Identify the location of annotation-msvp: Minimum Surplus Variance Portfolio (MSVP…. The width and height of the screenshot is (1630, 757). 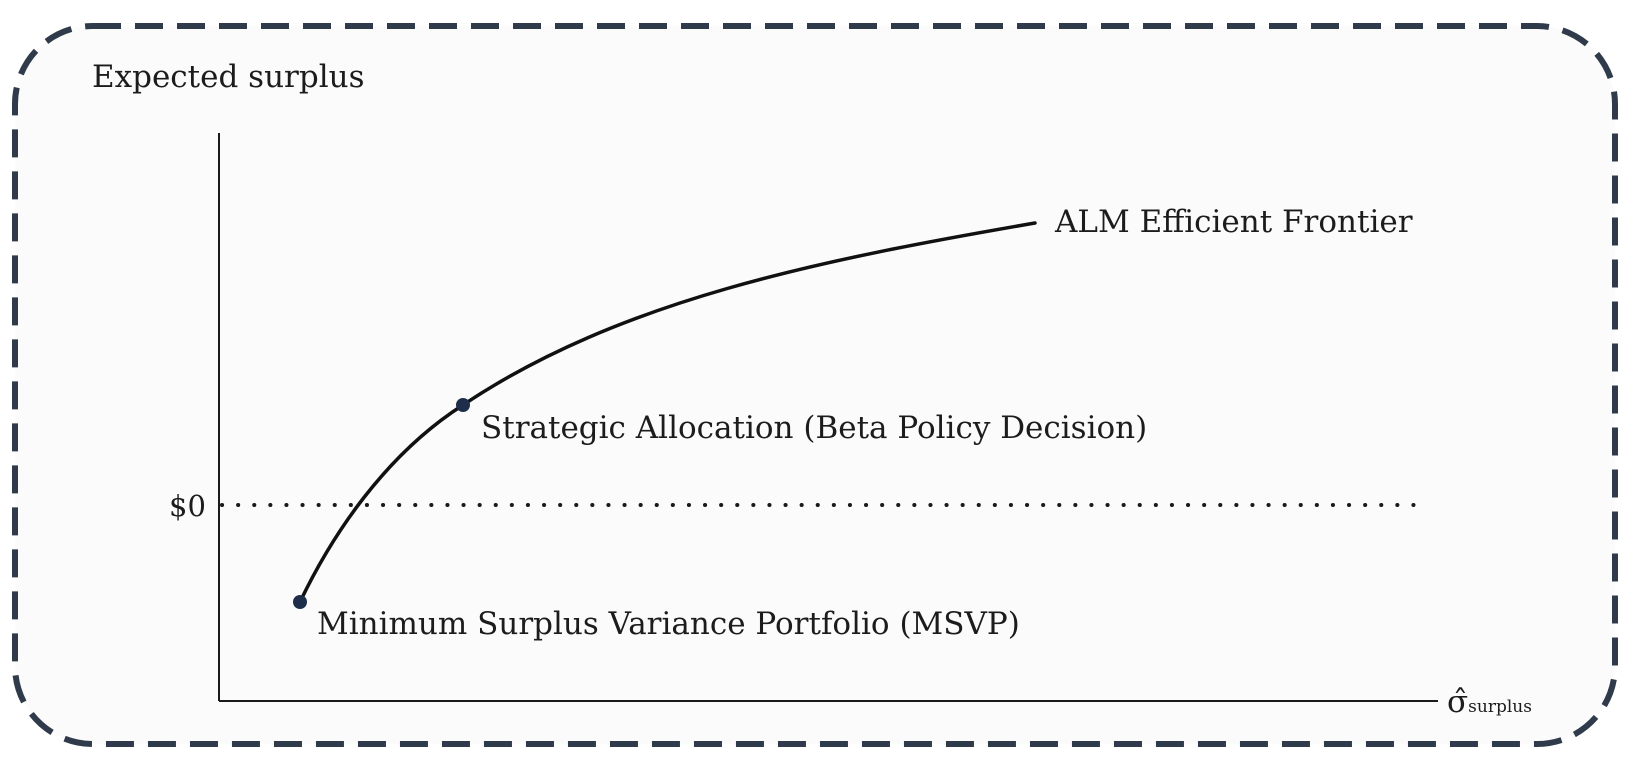
(668, 624).